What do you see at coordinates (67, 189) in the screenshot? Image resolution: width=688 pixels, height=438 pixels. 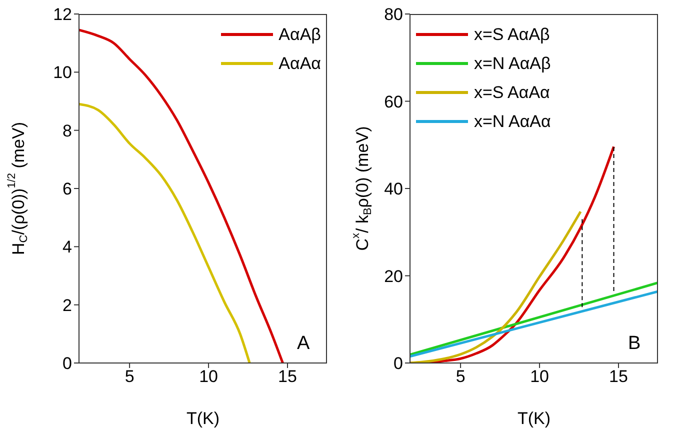 I see `y-tick-label: 6` at bounding box center [67, 189].